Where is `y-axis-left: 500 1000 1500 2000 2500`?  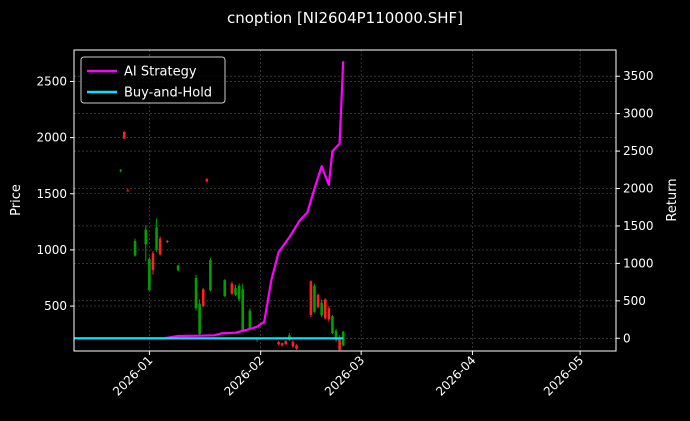
y-axis-left: 500 1000 1500 2000 2500 is located at coordinates (55, 193).